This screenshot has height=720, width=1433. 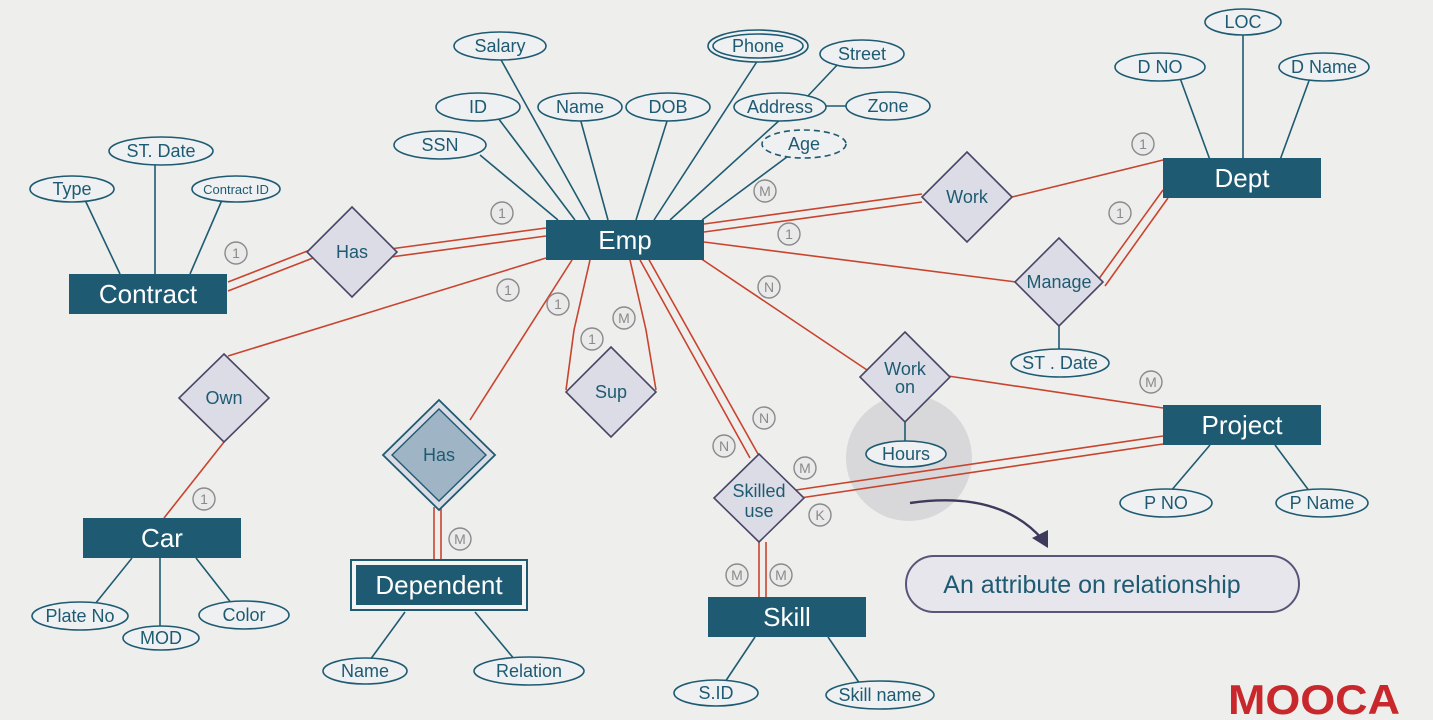 What do you see at coordinates (1060, 363) in the screenshot?
I see `attr-manage-st-date: ST . Date` at bounding box center [1060, 363].